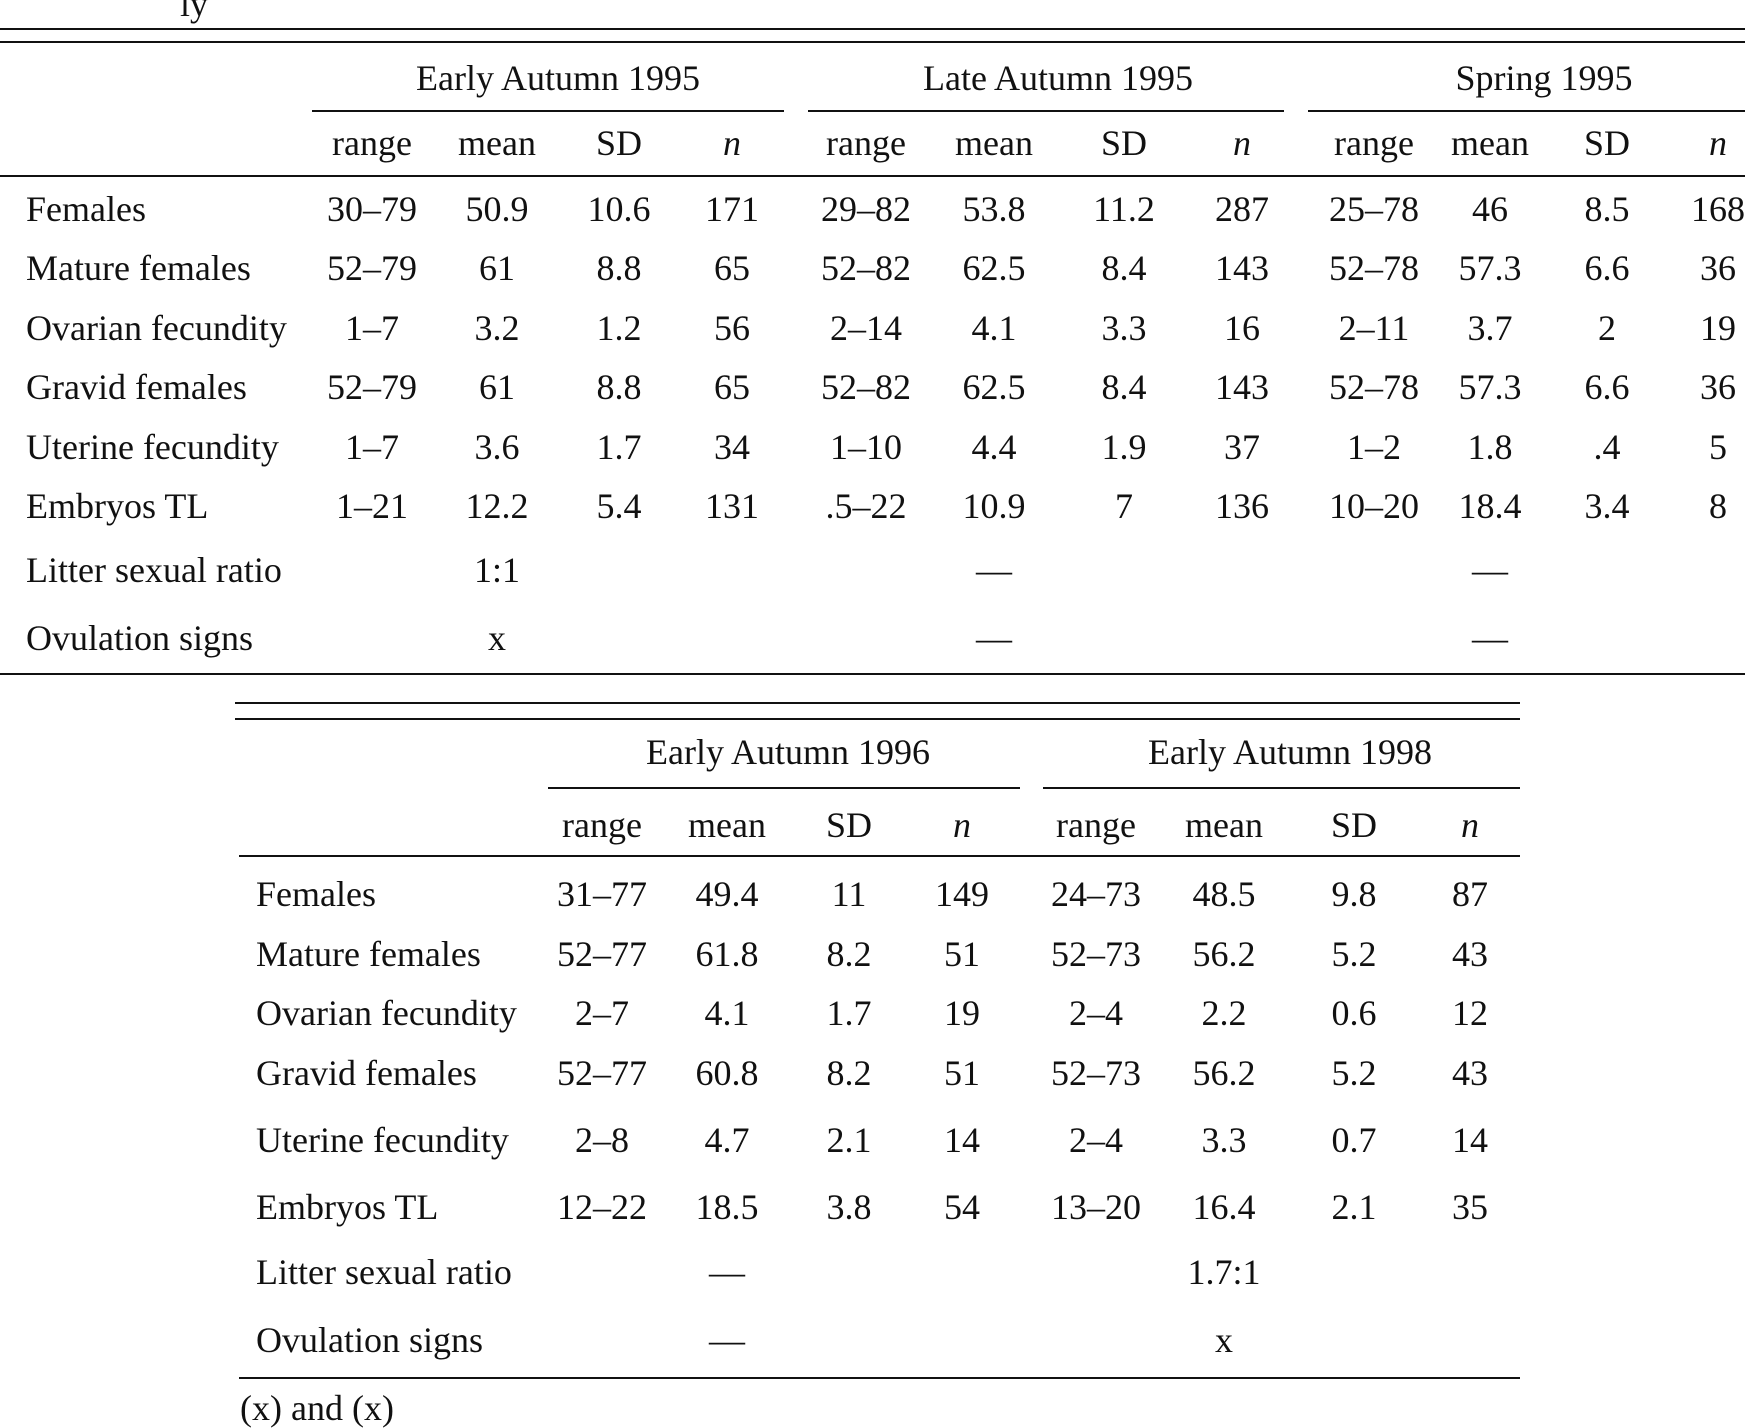  What do you see at coordinates (877, 703) in the screenshot?
I see `table2-top-rule` at bounding box center [877, 703].